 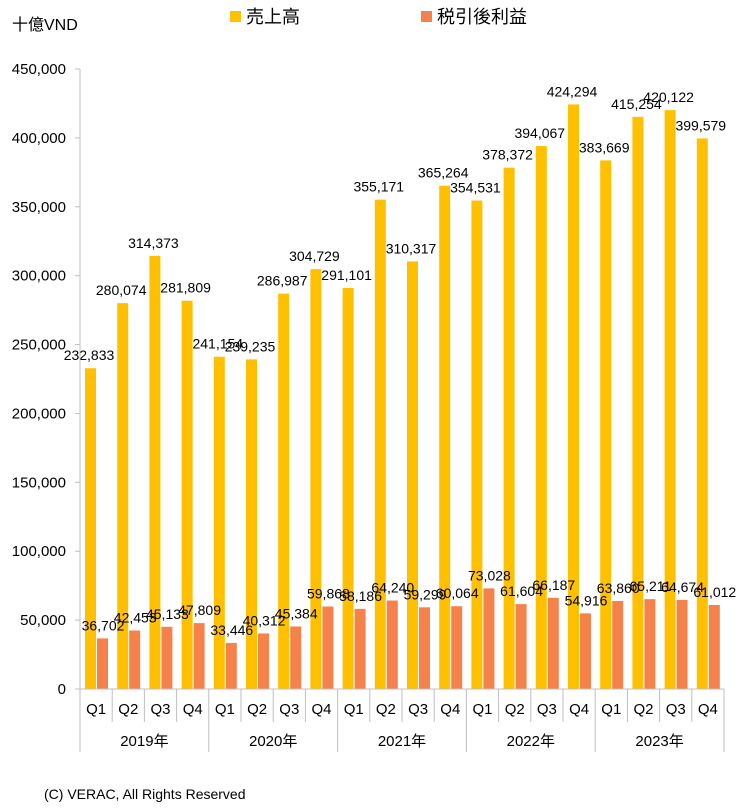 I want to click on profit-value-label: 65,211, so click(x=651, y=586).